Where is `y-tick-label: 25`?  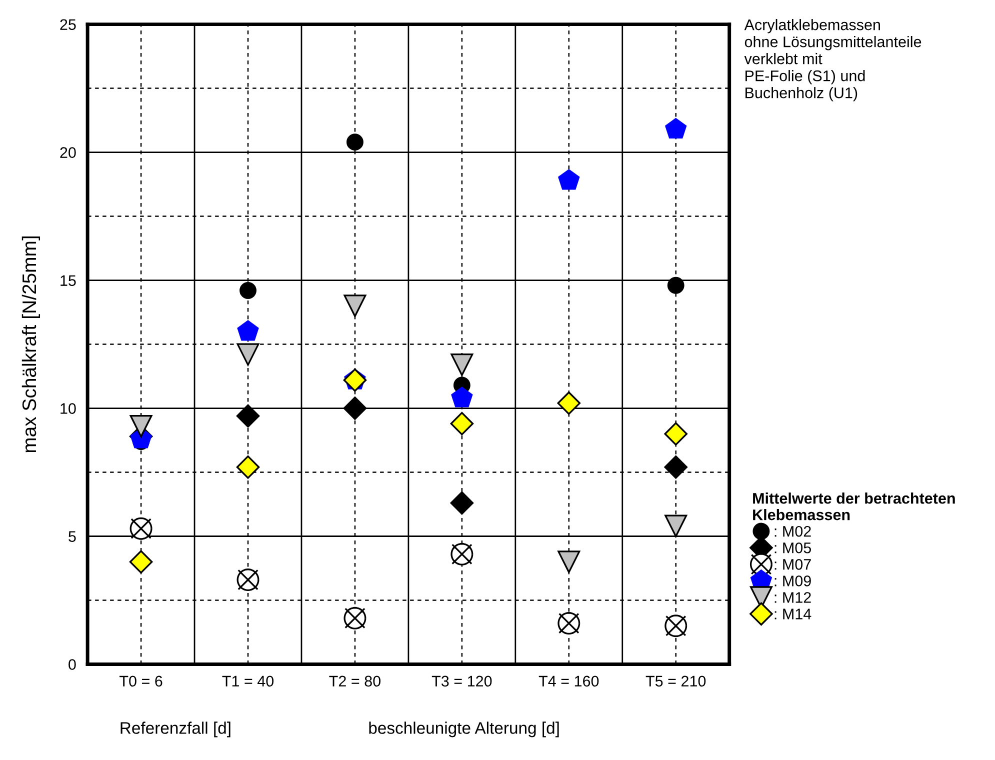 y-tick-label: 25 is located at coordinates (68, 24).